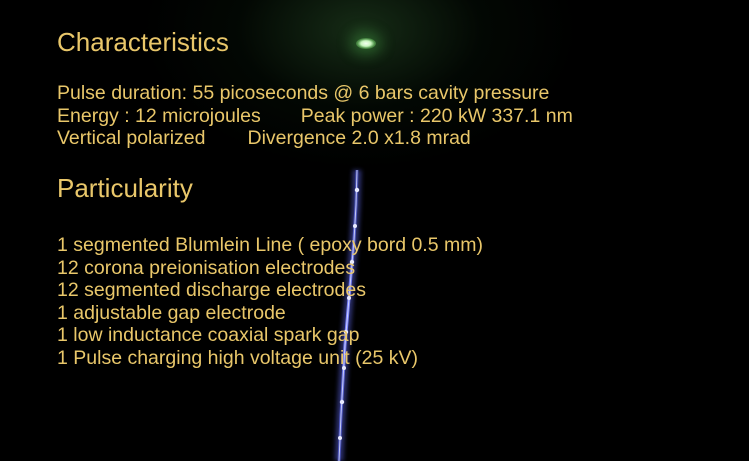 This screenshot has height=461, width=749. Describe the element at coordinates (206, 267) in the screenshot. I see `list-item: 12 corona preionisation electrodes` at that location.